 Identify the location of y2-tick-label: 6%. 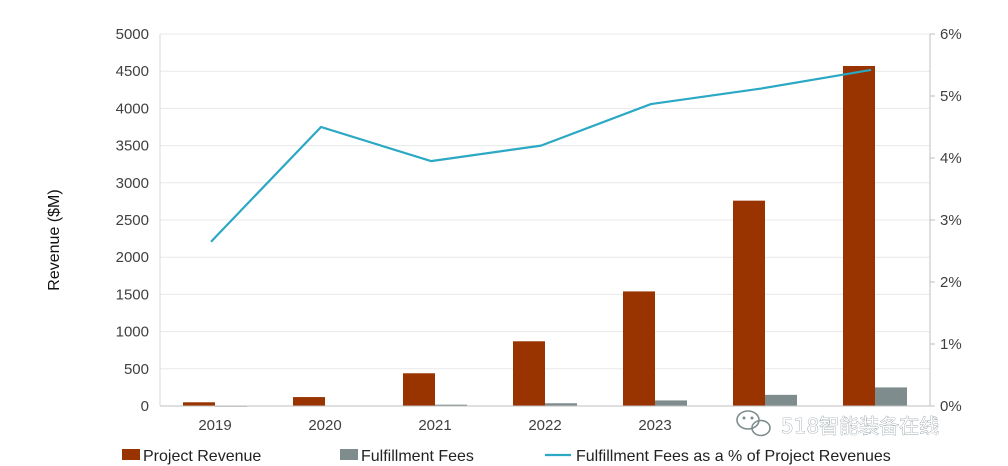
(951, 34).